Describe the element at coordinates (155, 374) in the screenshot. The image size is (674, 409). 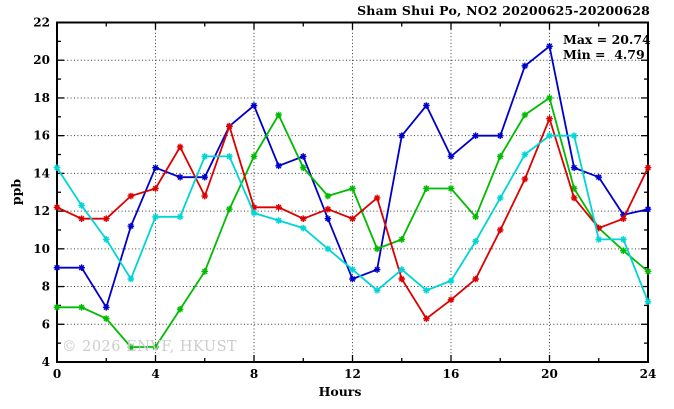
I see `x-tick-label: 4` at that location.